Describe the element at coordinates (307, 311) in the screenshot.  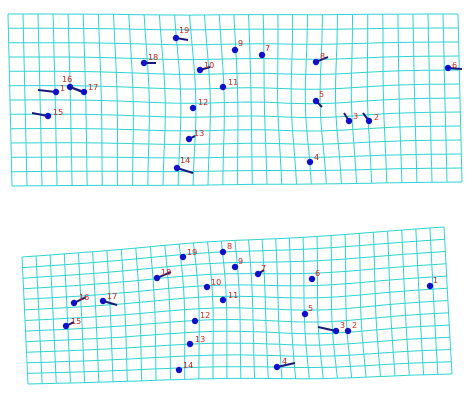
I see `landmark-5: 5` at that location.